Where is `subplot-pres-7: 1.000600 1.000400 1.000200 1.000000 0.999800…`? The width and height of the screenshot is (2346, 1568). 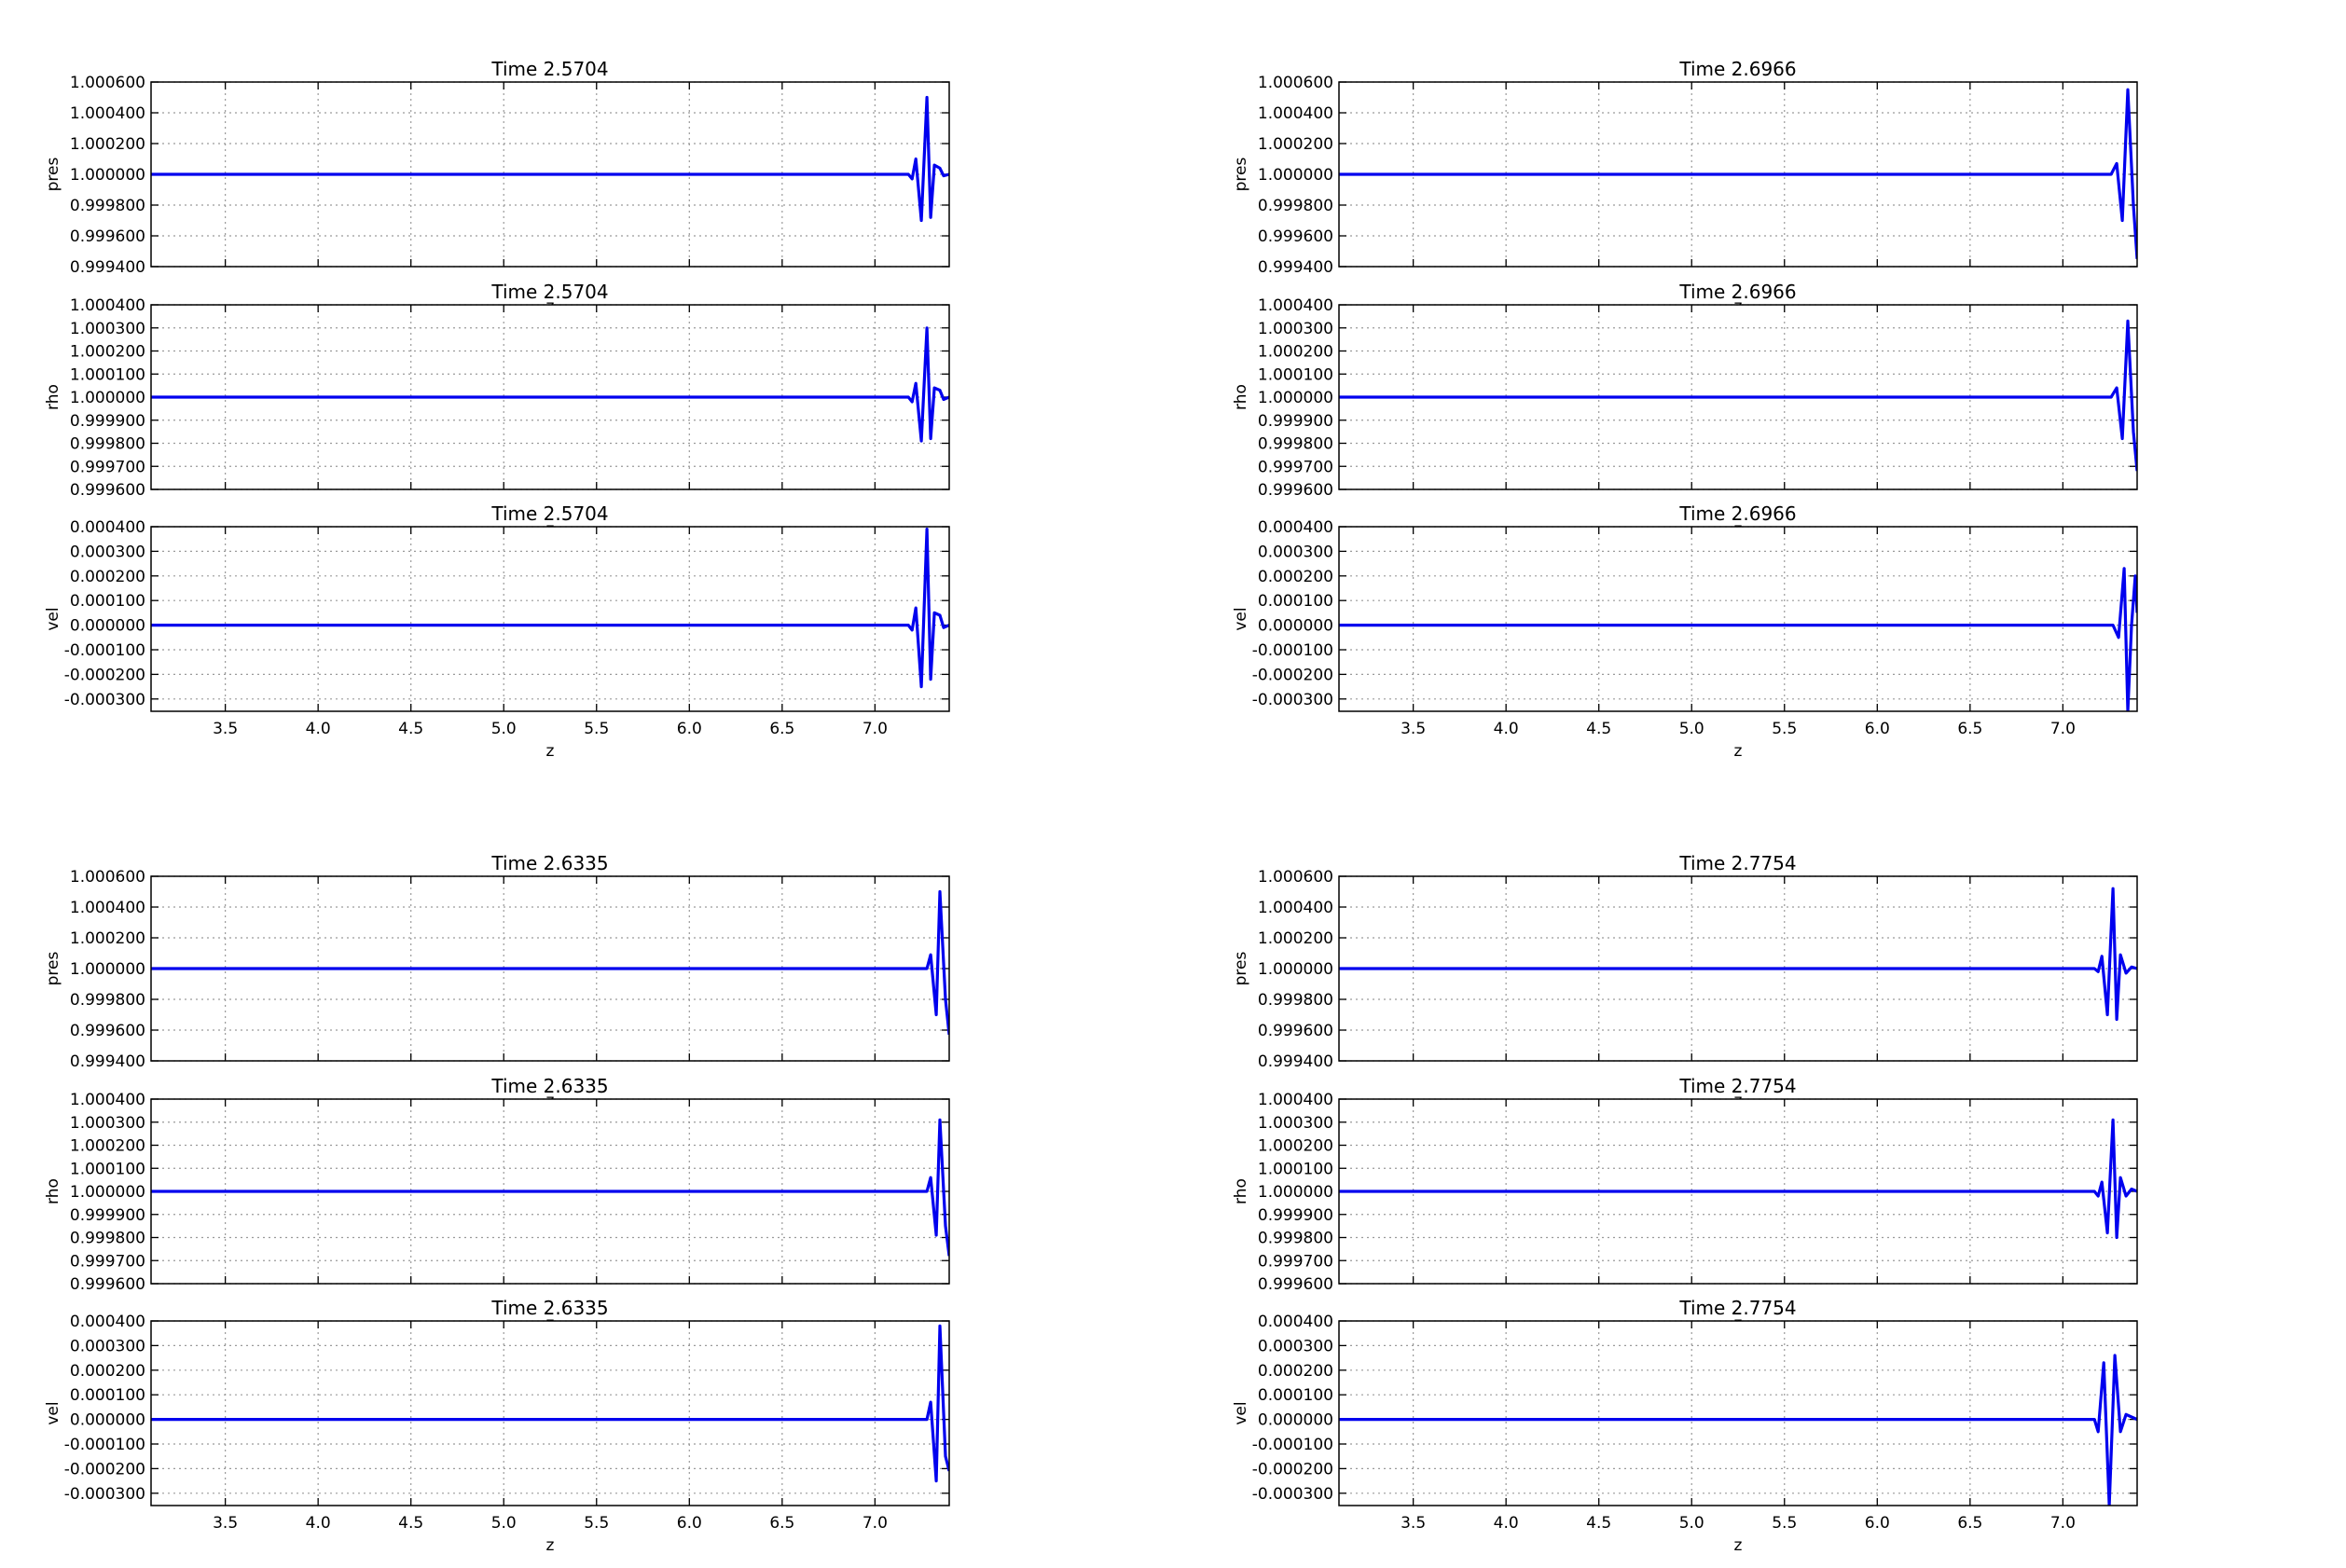 subplot-pres-7: 1.000600 1.000400 1.000200 1.000000 0.999800… is located at coordinates (1685, 187).